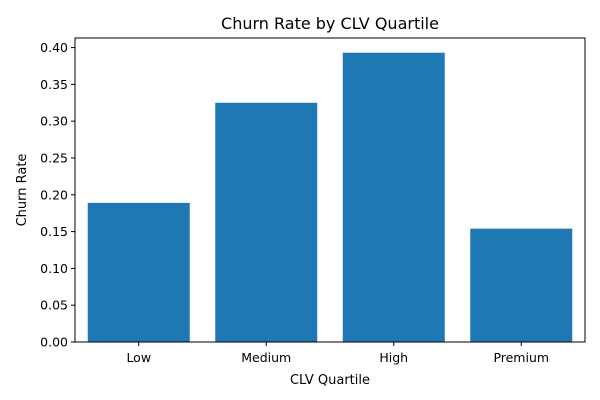 The height and width of the screenshot is (400, 600). Describe the element at coordinates (330, 23) in the screenshot. I see `chart-title: Churn Rate by CLV Quartile` at that location.